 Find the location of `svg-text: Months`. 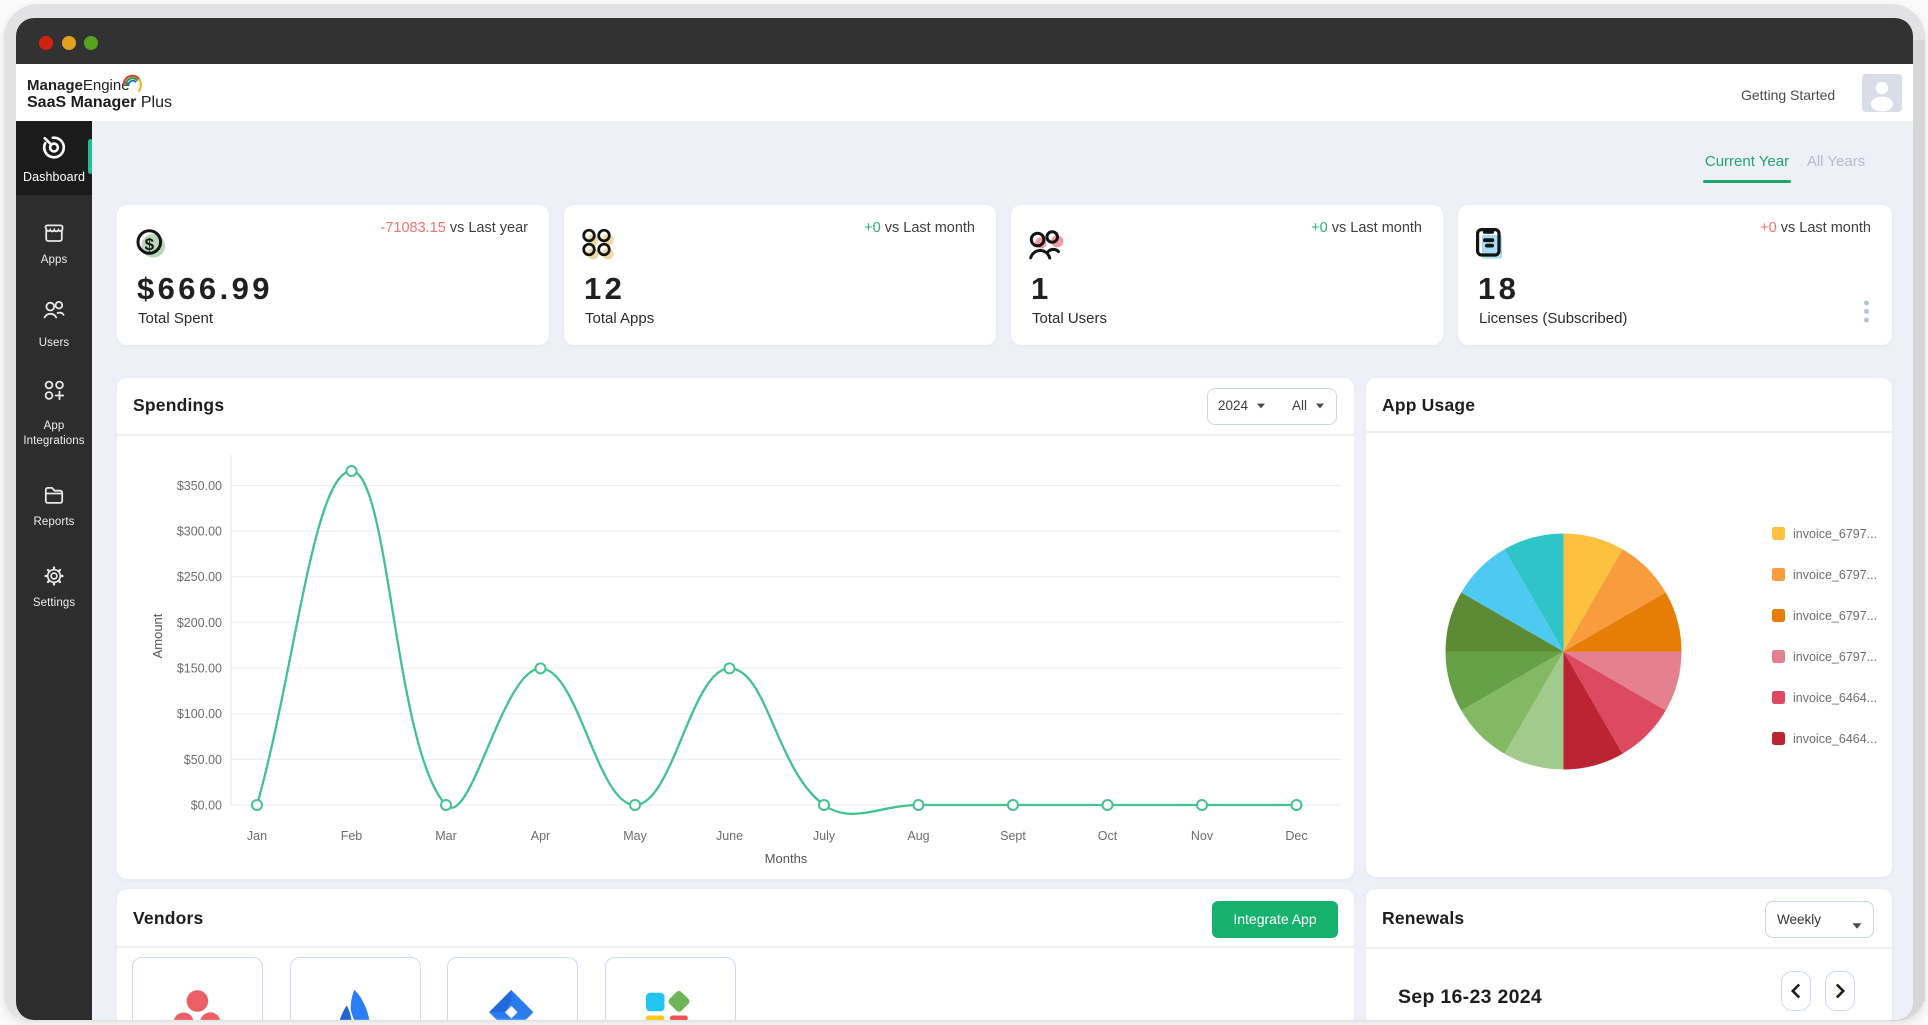

svg-text: Months is located at coordinates (786, 858).